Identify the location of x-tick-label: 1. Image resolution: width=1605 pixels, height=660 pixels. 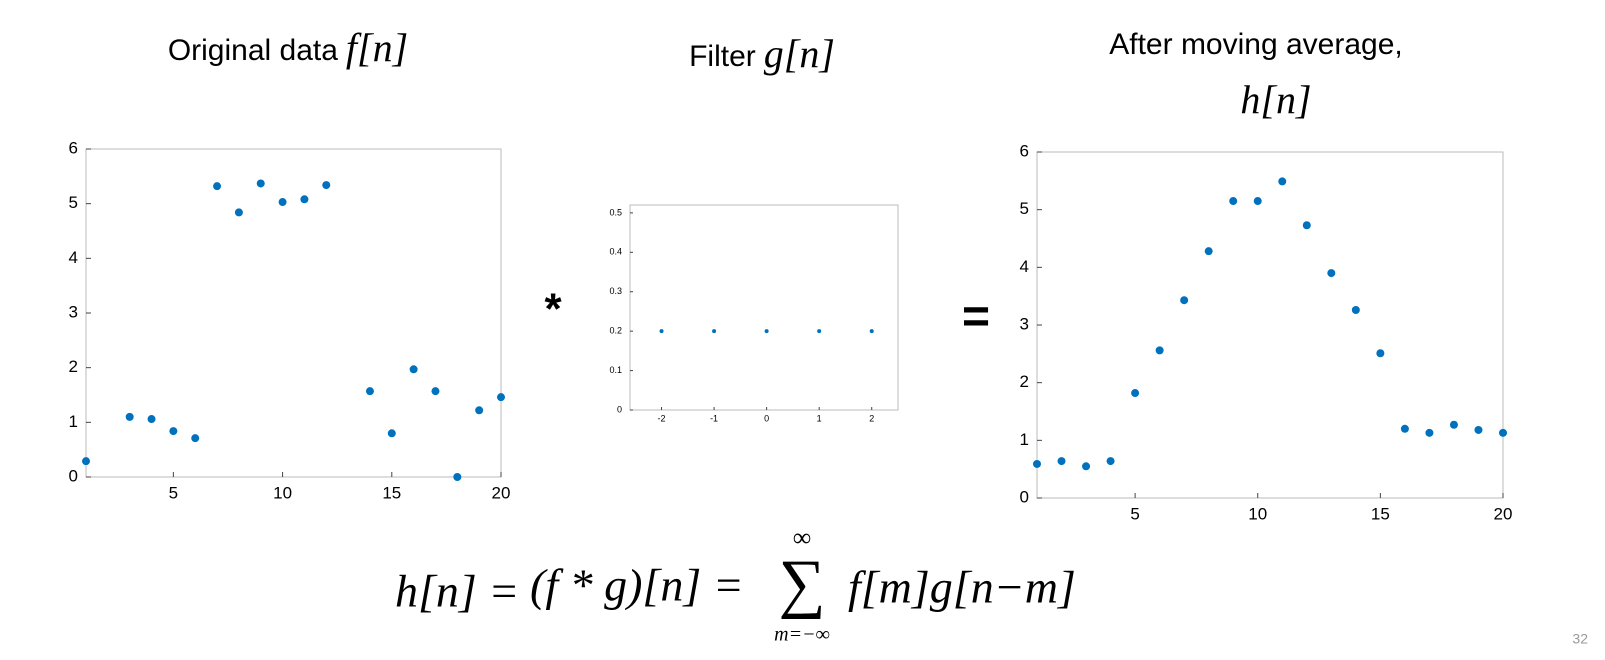
(819, 418).